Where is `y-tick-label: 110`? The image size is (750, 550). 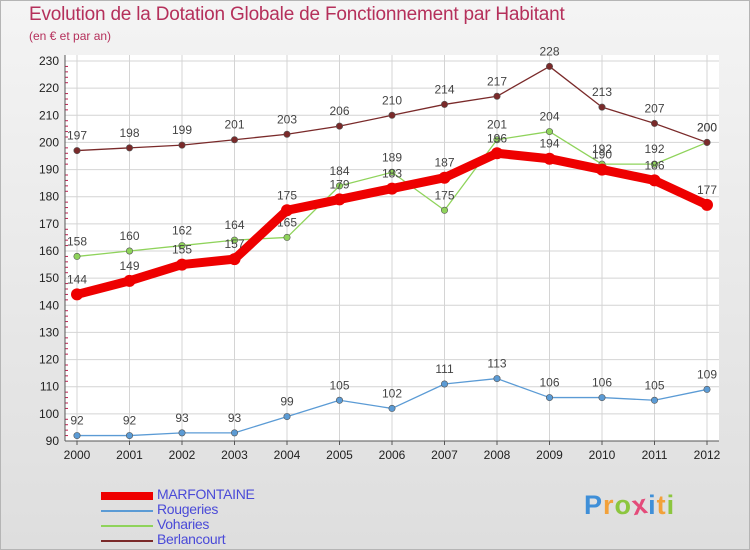 y-tick-label: 110 is located at coordinates (49, 387).